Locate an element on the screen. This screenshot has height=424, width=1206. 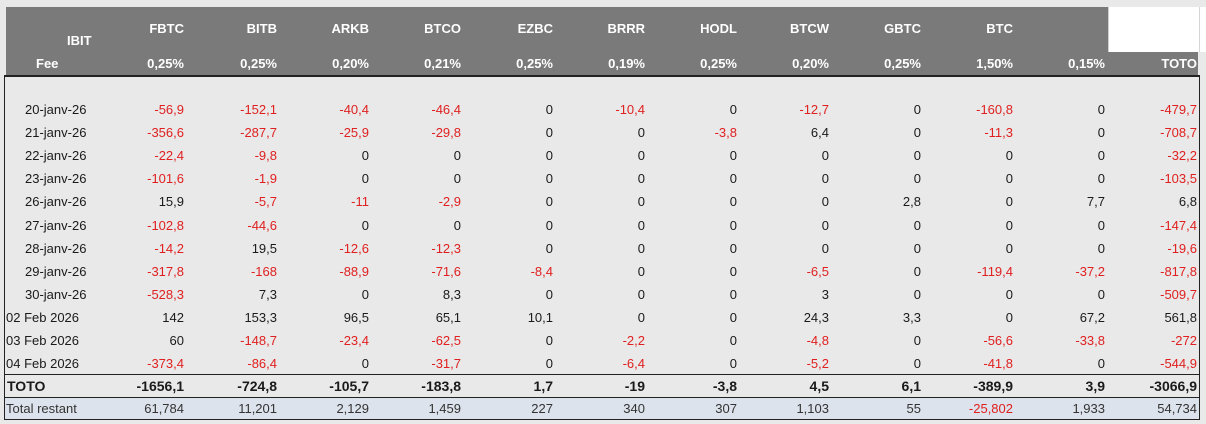
row-date: 20-janv-26 is located at coordinates (56, 109).